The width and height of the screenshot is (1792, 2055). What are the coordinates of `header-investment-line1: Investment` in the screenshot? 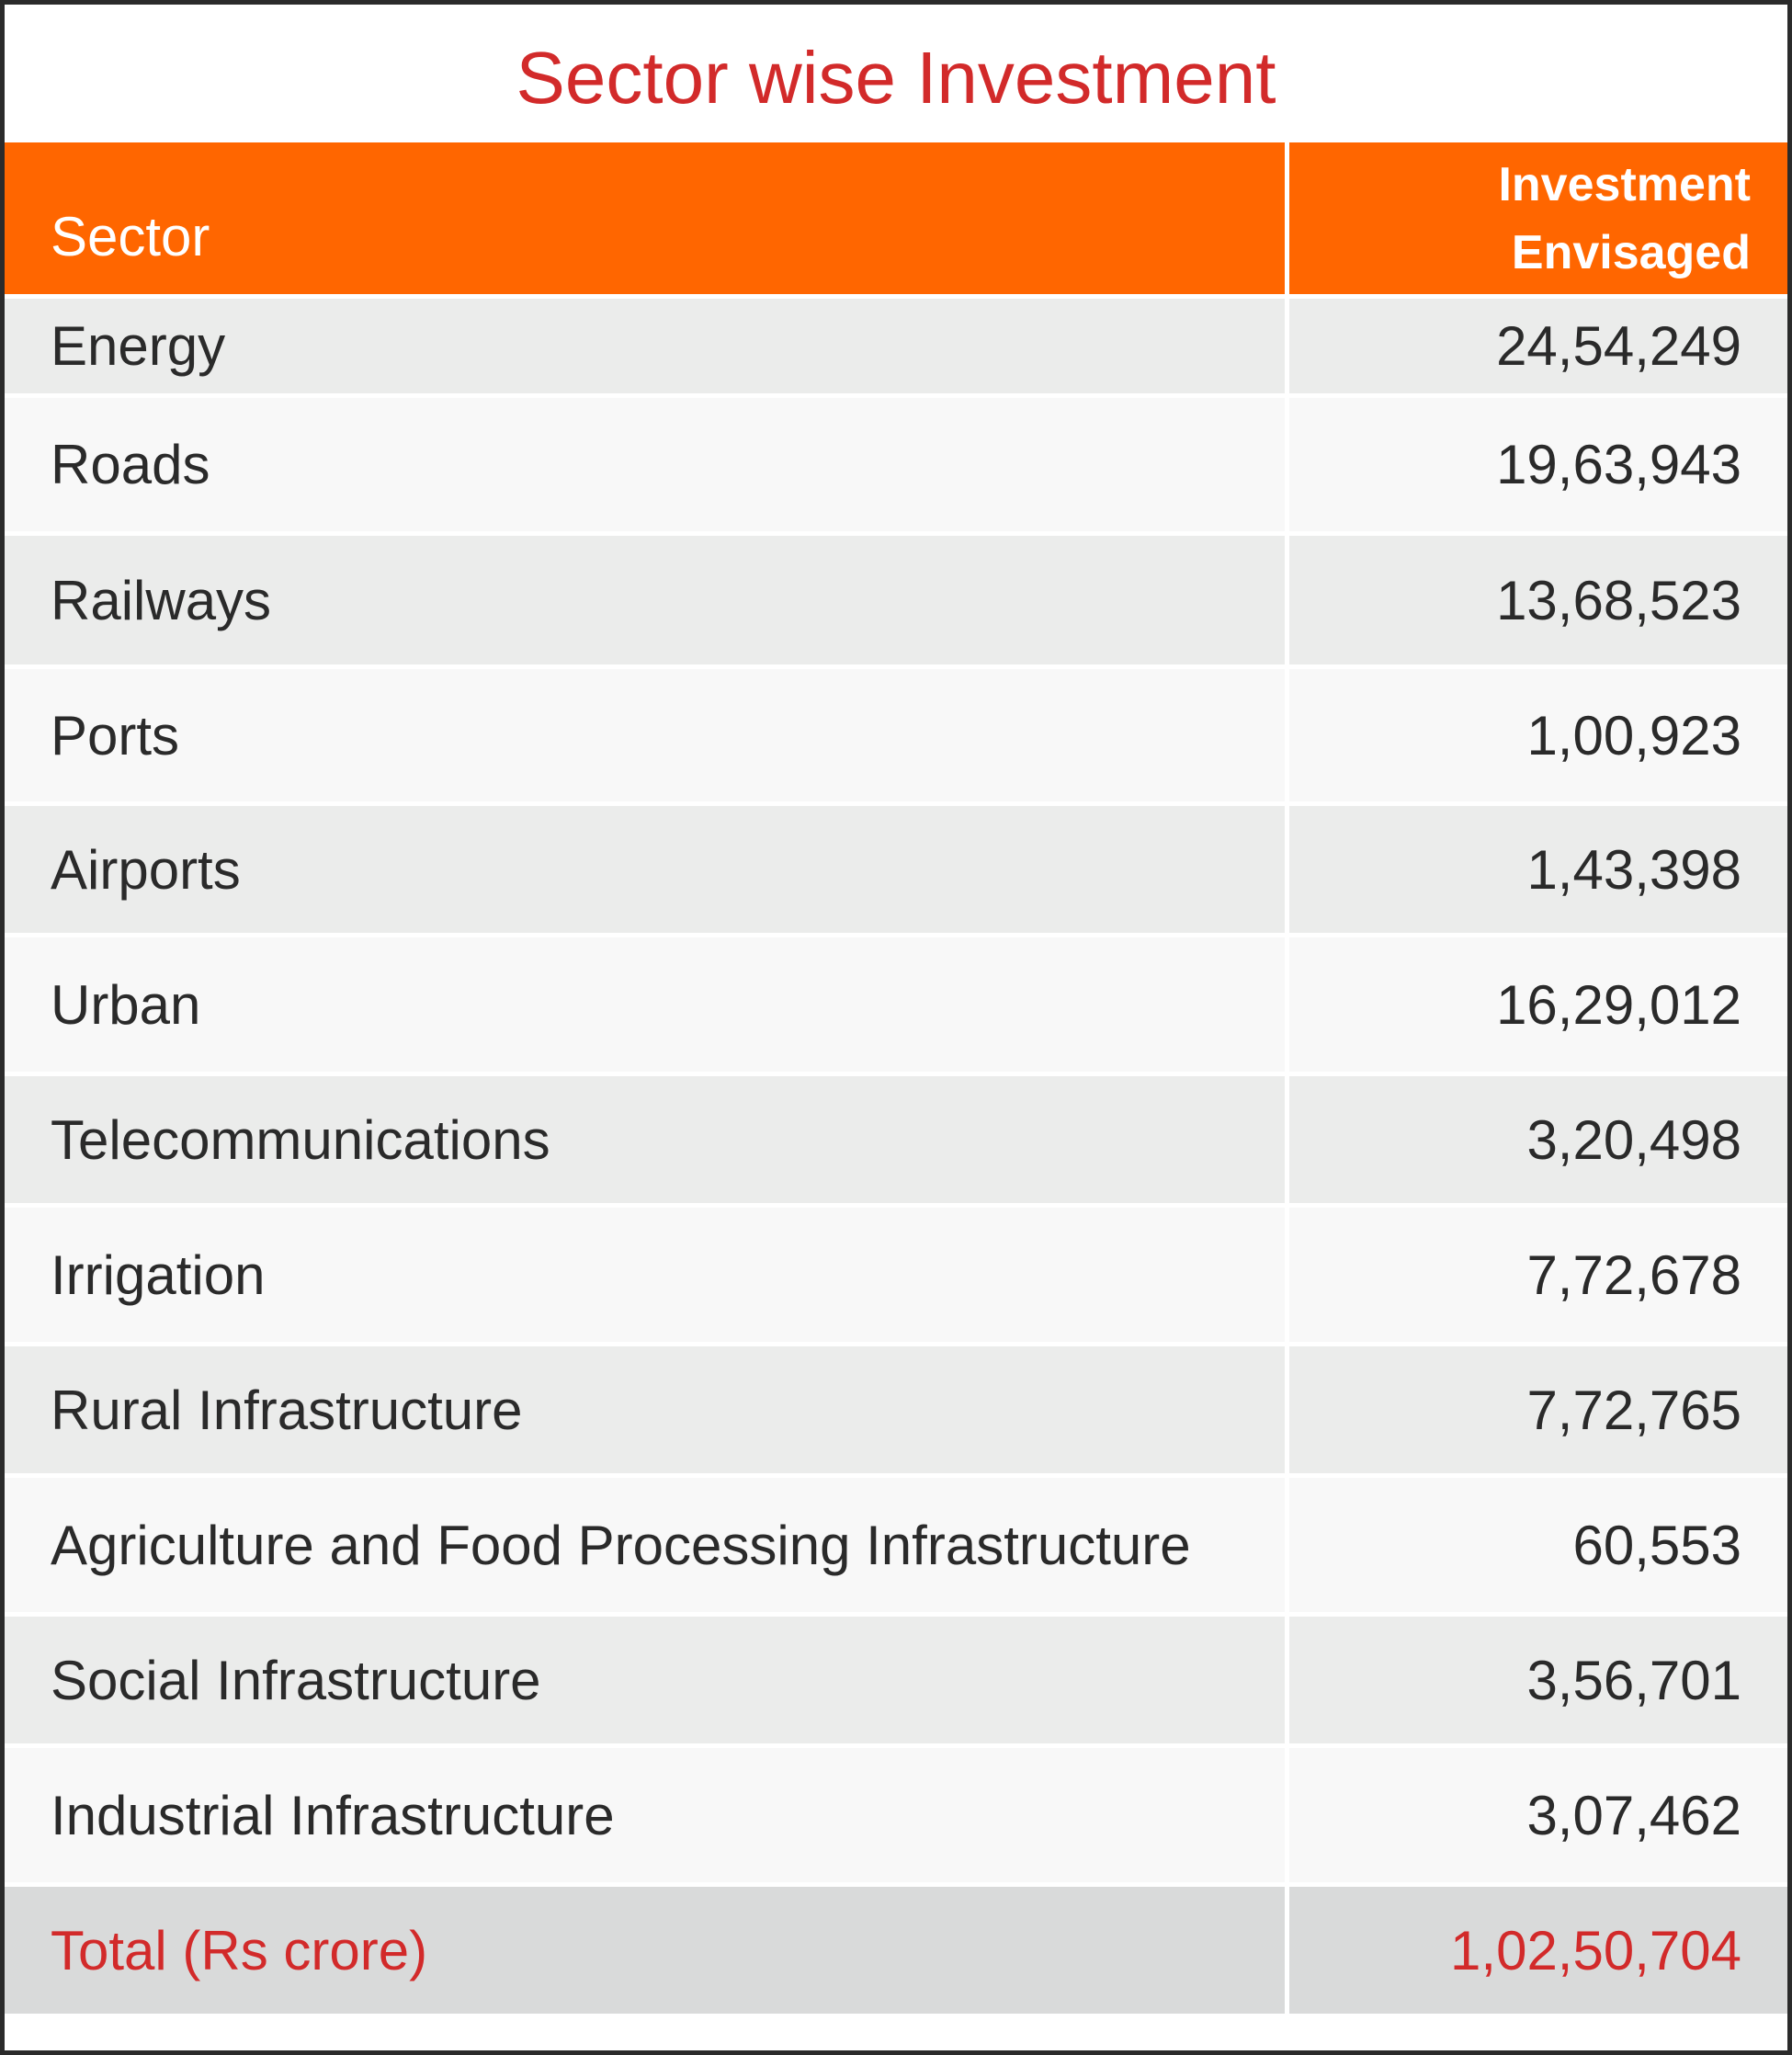 It's located at (1624, 184).